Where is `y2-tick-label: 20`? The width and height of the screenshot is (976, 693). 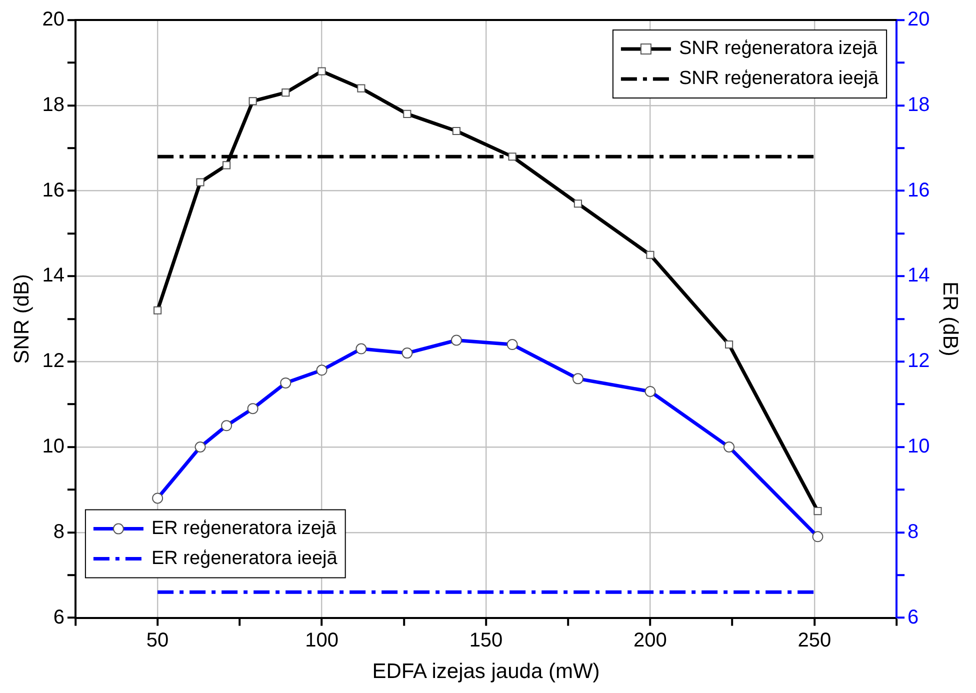 y2-tick-label: 20 is located at coordinates (919, 19).